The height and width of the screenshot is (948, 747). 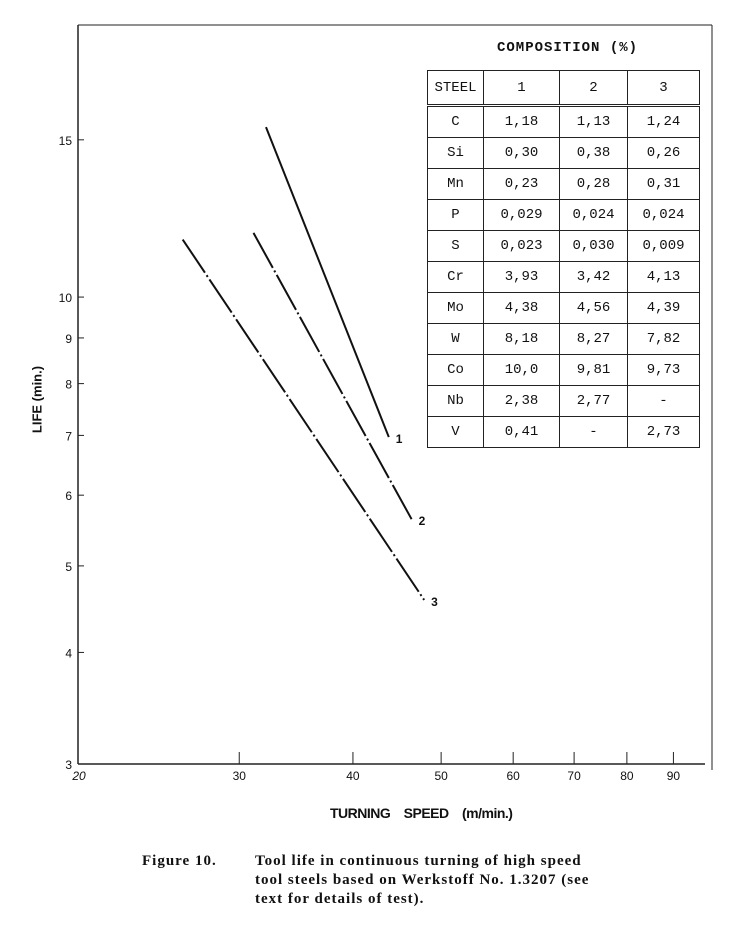 What do you see at coordinates (353, 776) in the screenshot?
I see `x-tick-label: 40` at bounding box center [353, 776].